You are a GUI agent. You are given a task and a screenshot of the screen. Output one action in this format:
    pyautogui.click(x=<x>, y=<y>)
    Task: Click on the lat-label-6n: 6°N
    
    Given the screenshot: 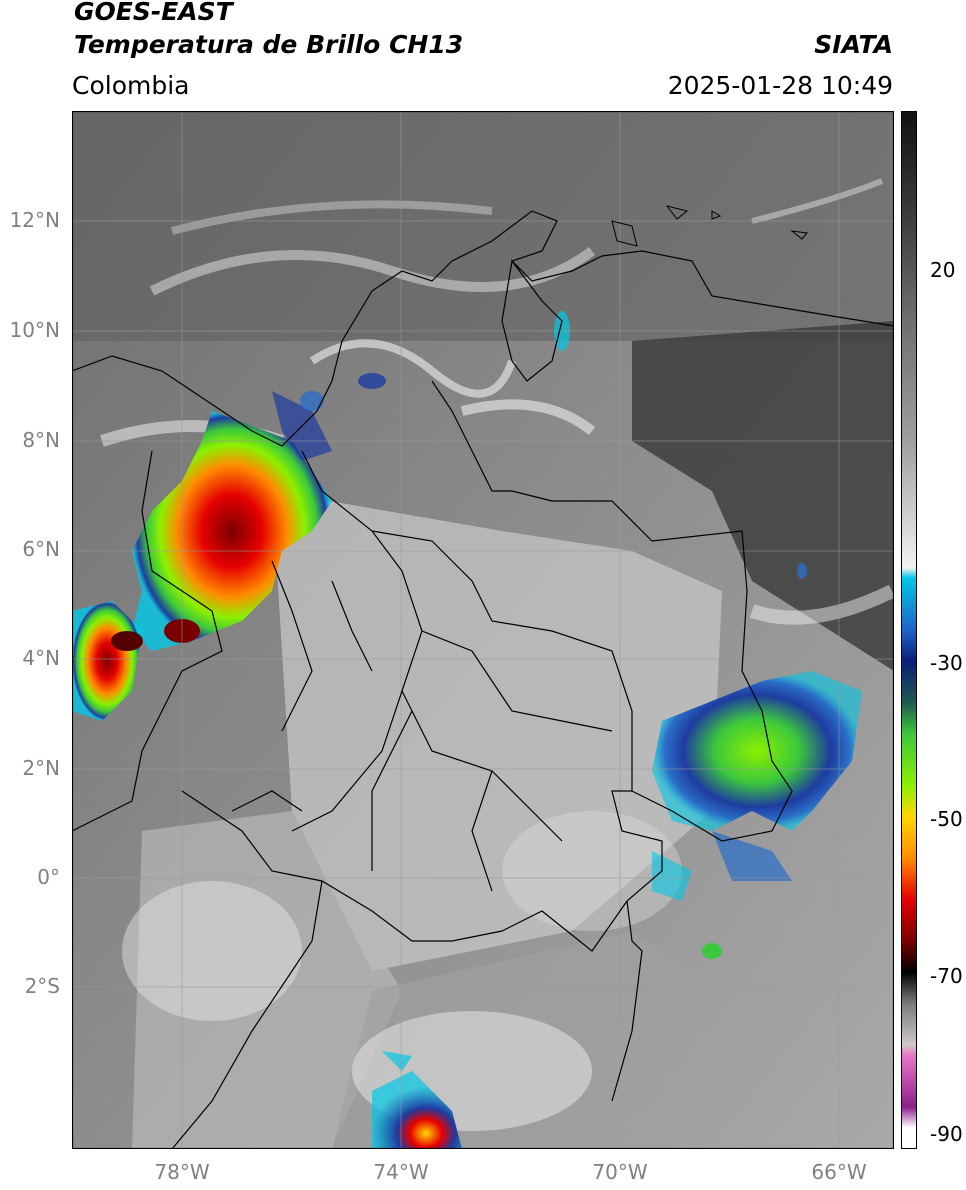 What is the action you would take?
    pyautogui.click(x=41, y=549)
    